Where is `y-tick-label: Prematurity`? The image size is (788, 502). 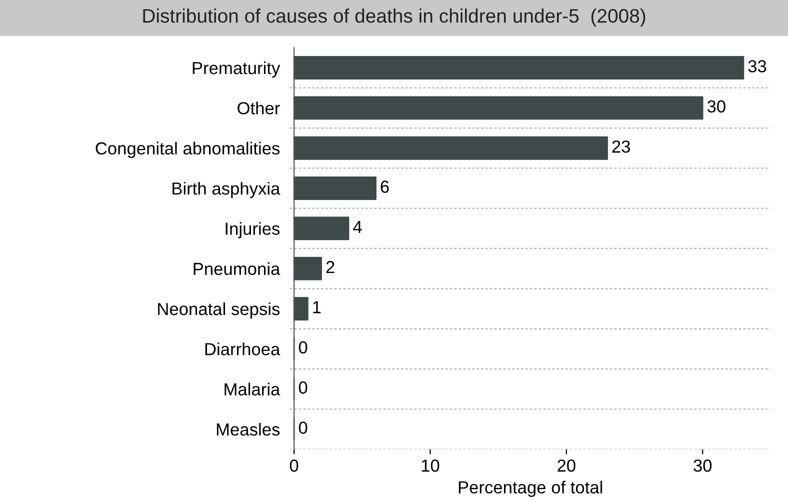
y-tick-label: Prematurity is located at coordinates (236, 69).